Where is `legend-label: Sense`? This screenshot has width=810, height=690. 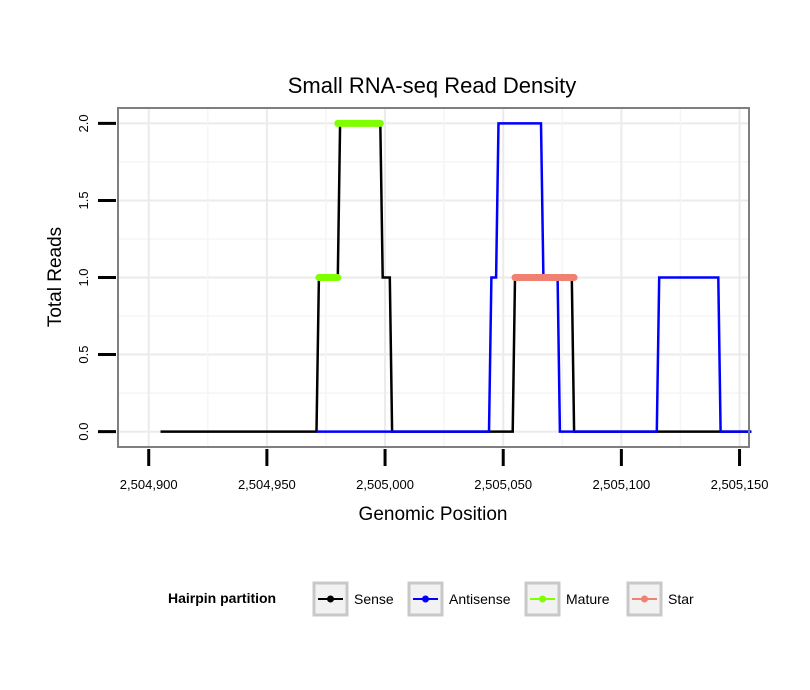 legend-label: Sense is located at coordinates (374, 599).